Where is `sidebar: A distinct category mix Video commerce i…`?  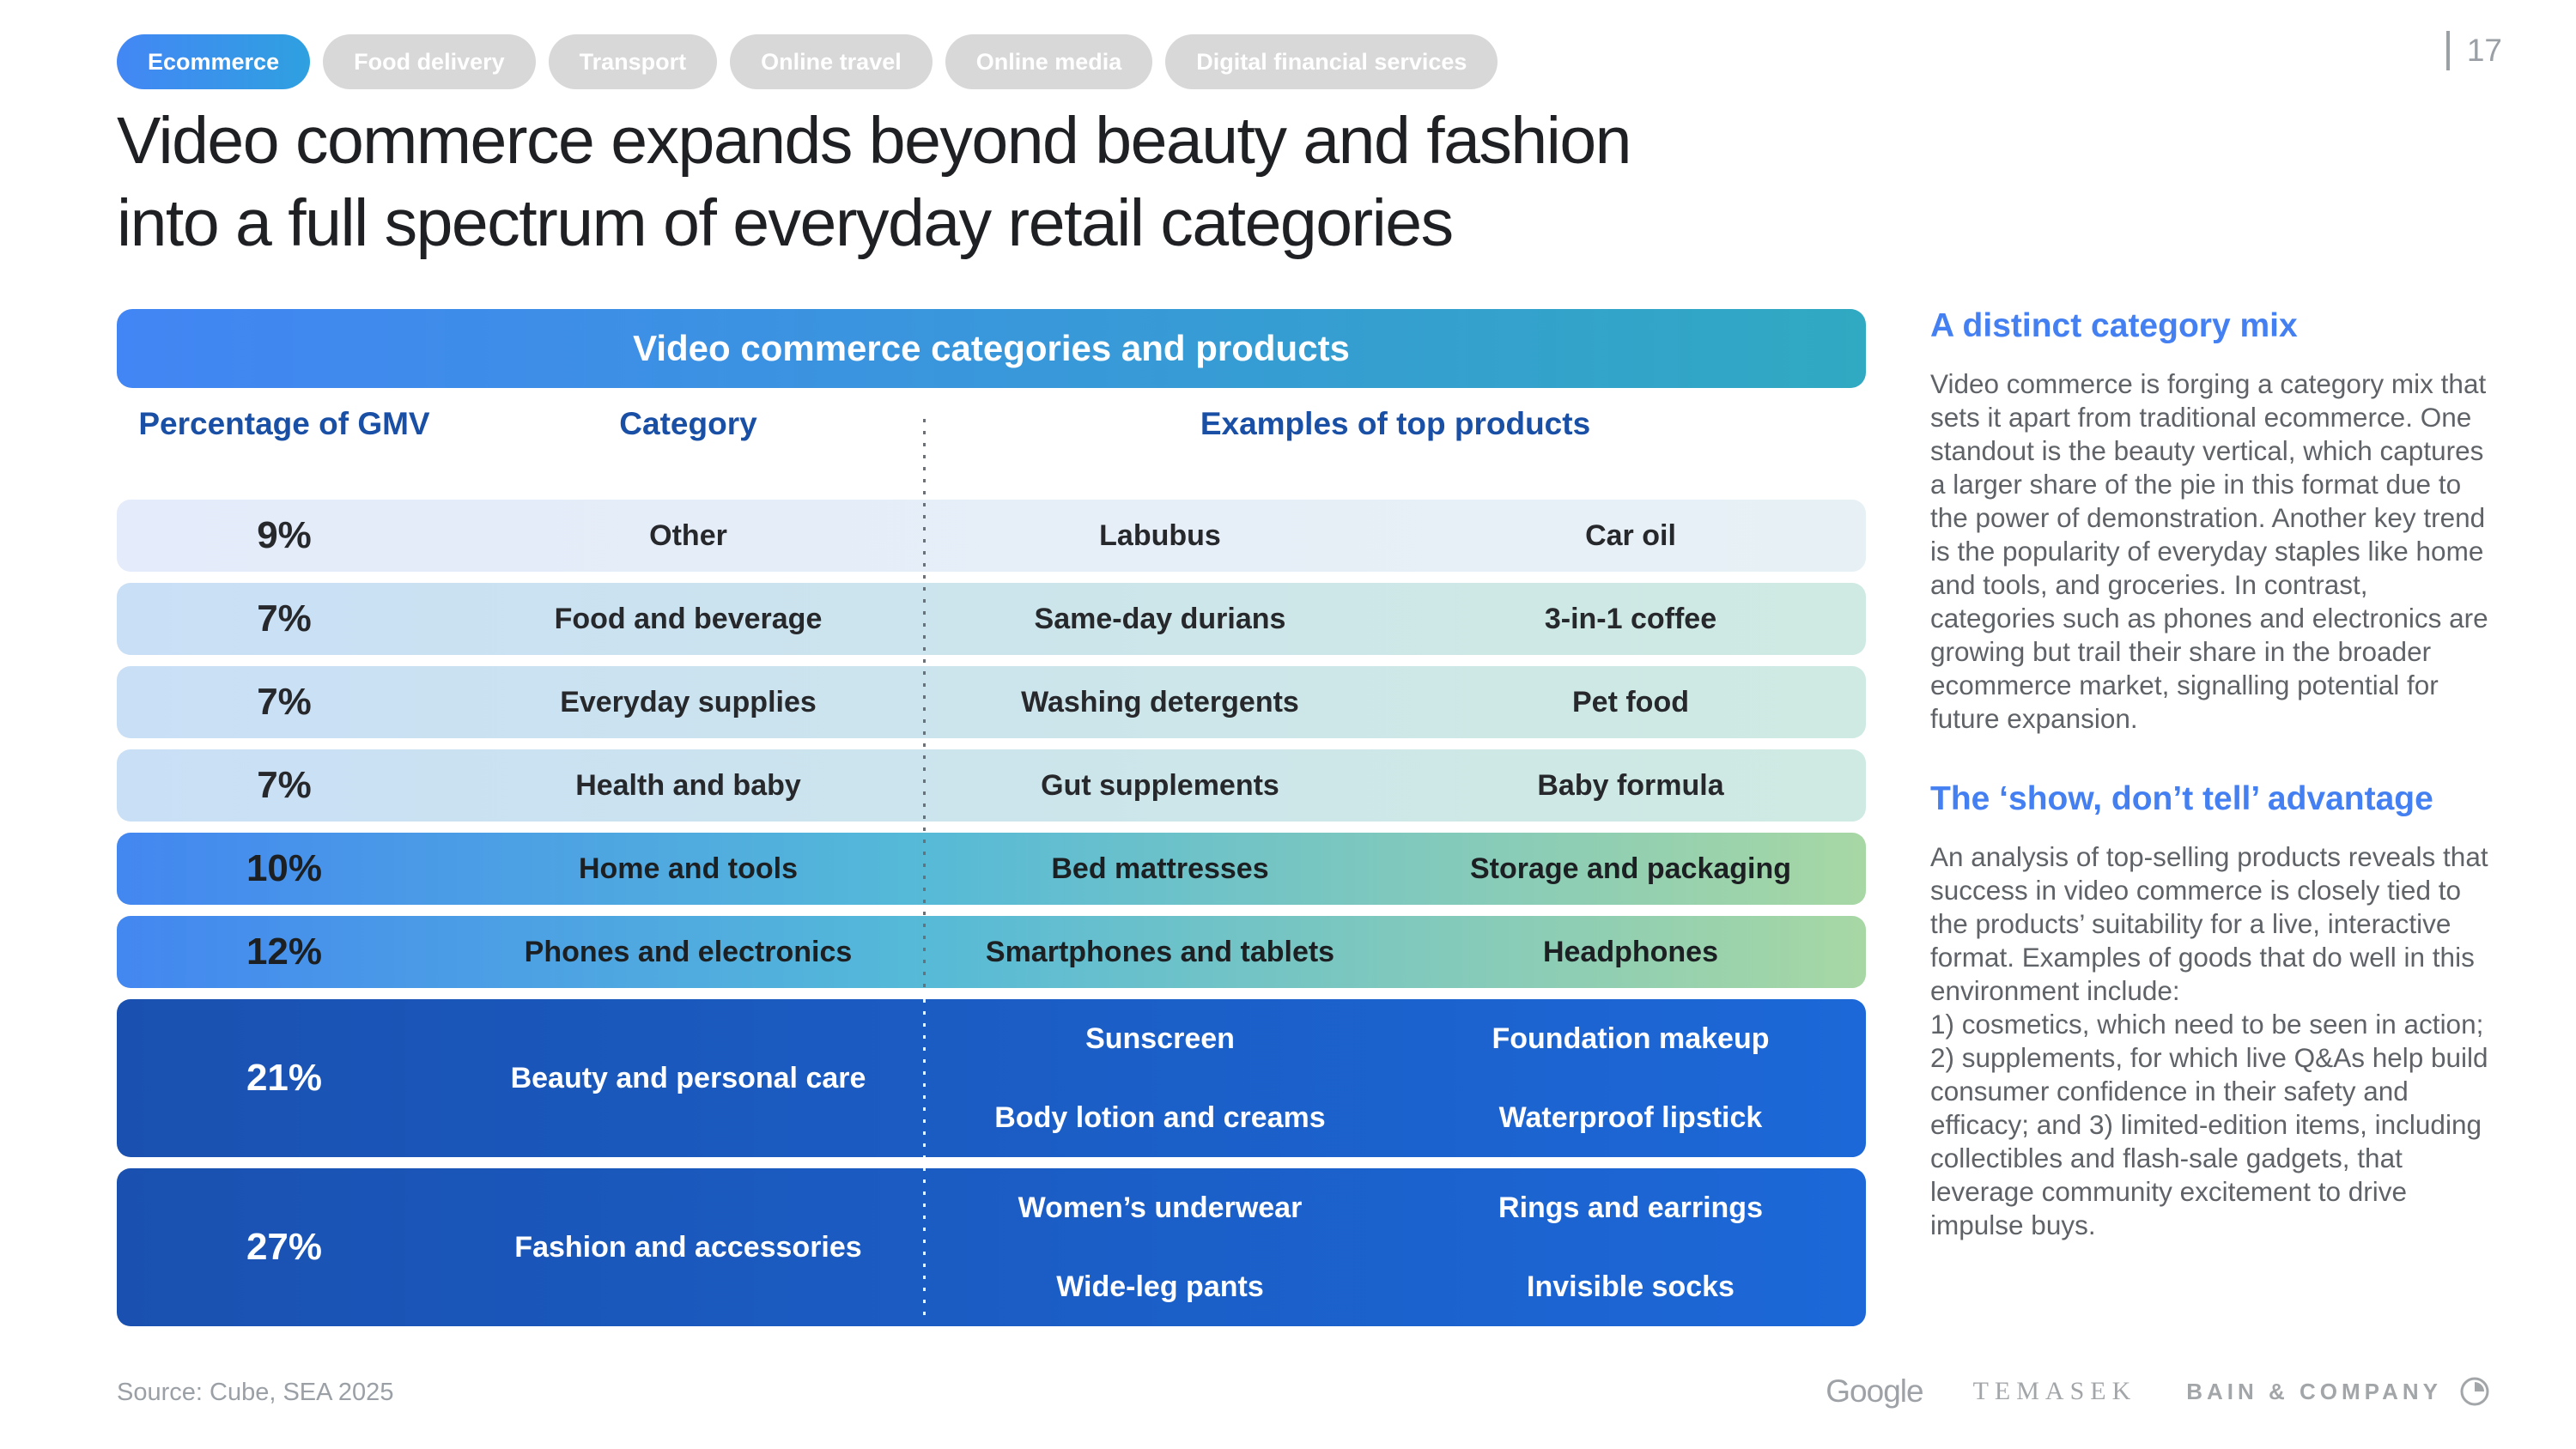
sidebar: A distinct category mix Video commerce i… is located at coordinates (2212, 797).